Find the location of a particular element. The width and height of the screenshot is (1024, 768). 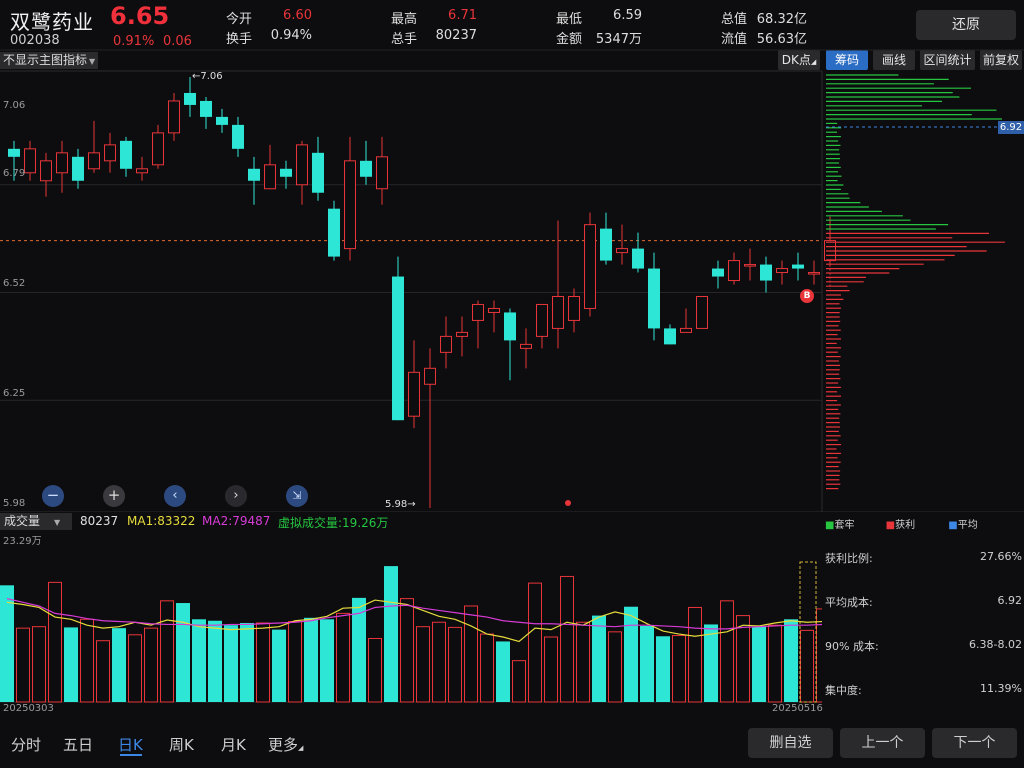

avg-cost-marker: 6.92 is located at coordinates (1011, 127).